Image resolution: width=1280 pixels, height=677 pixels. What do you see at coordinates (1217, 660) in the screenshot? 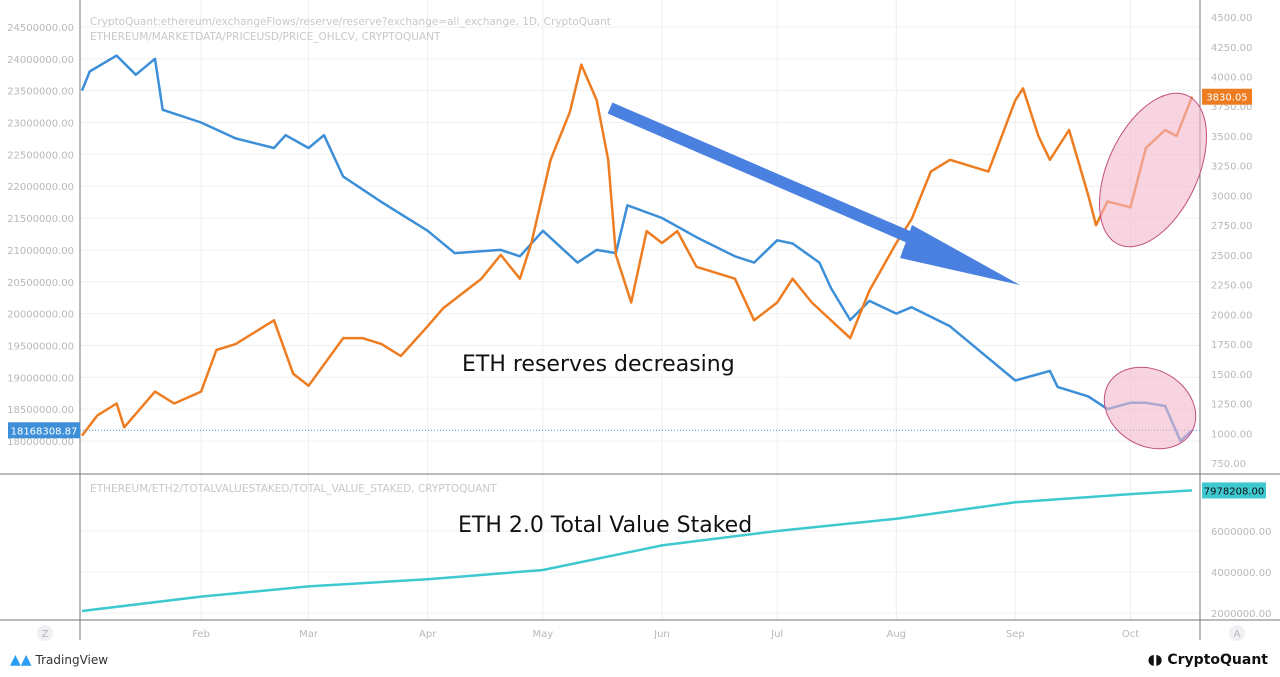
I see `cryptoquant-label: CryptoQuant` at bounding box center [1217, 660].